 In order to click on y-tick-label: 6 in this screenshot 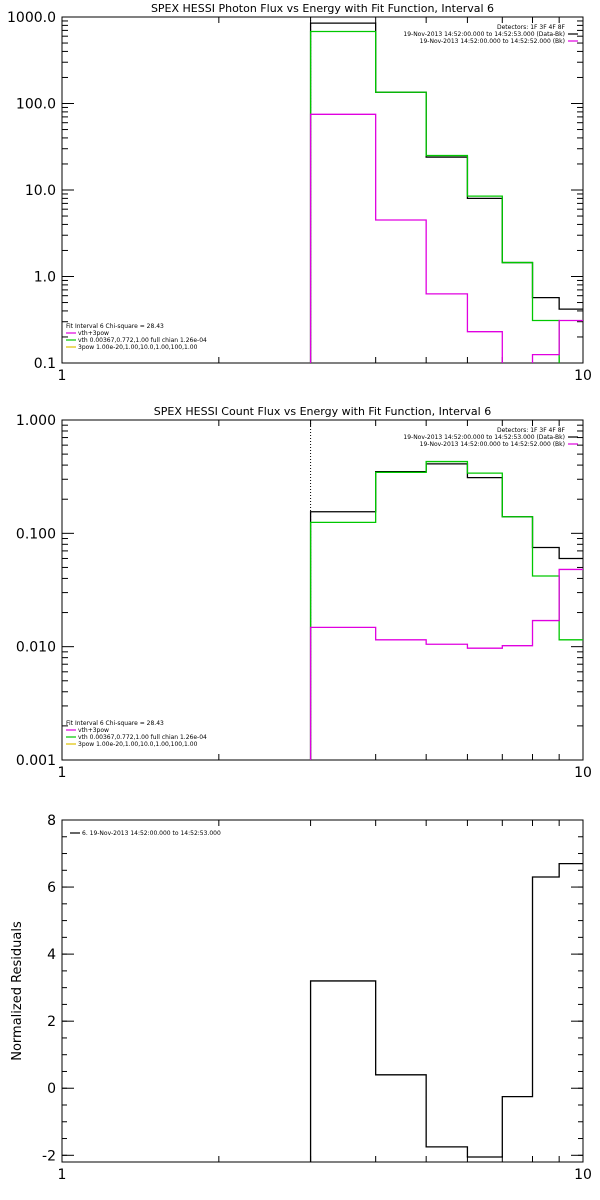, I will do `click(51, 888)`.